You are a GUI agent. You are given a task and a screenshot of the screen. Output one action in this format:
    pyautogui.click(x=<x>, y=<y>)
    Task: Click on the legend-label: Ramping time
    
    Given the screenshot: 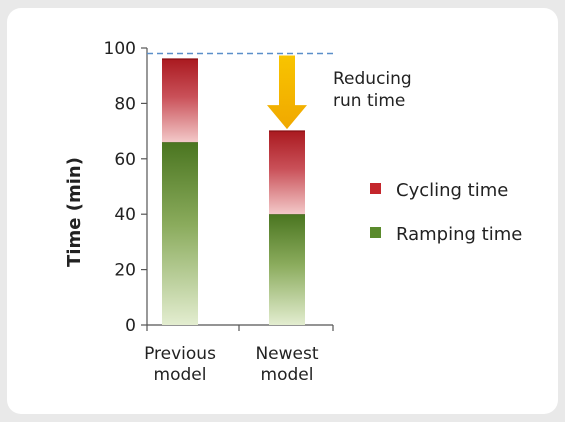 What is the action you would take?
    pyautogui.click(x=459, y=234)
    